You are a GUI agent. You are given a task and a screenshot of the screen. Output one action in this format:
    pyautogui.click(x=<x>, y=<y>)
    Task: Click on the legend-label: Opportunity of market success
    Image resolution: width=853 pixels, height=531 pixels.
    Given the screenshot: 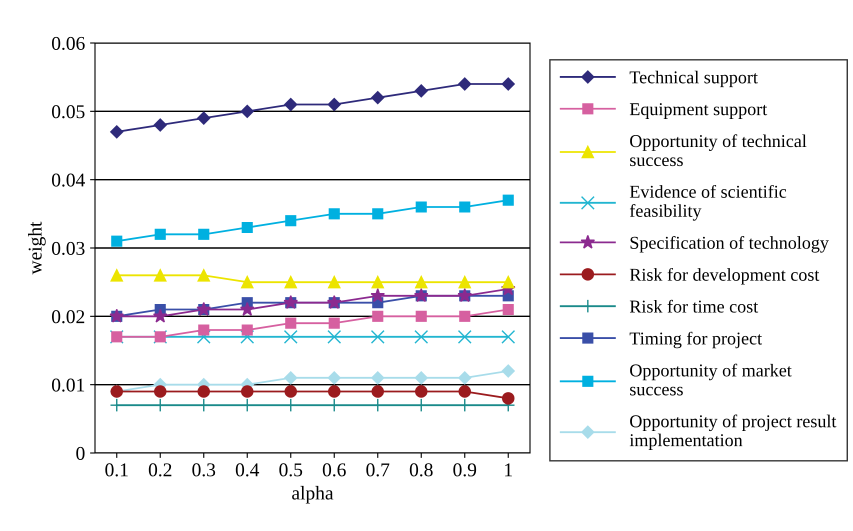 What is the action you would take?
    pyautogui.click(x=711, y=380)
    